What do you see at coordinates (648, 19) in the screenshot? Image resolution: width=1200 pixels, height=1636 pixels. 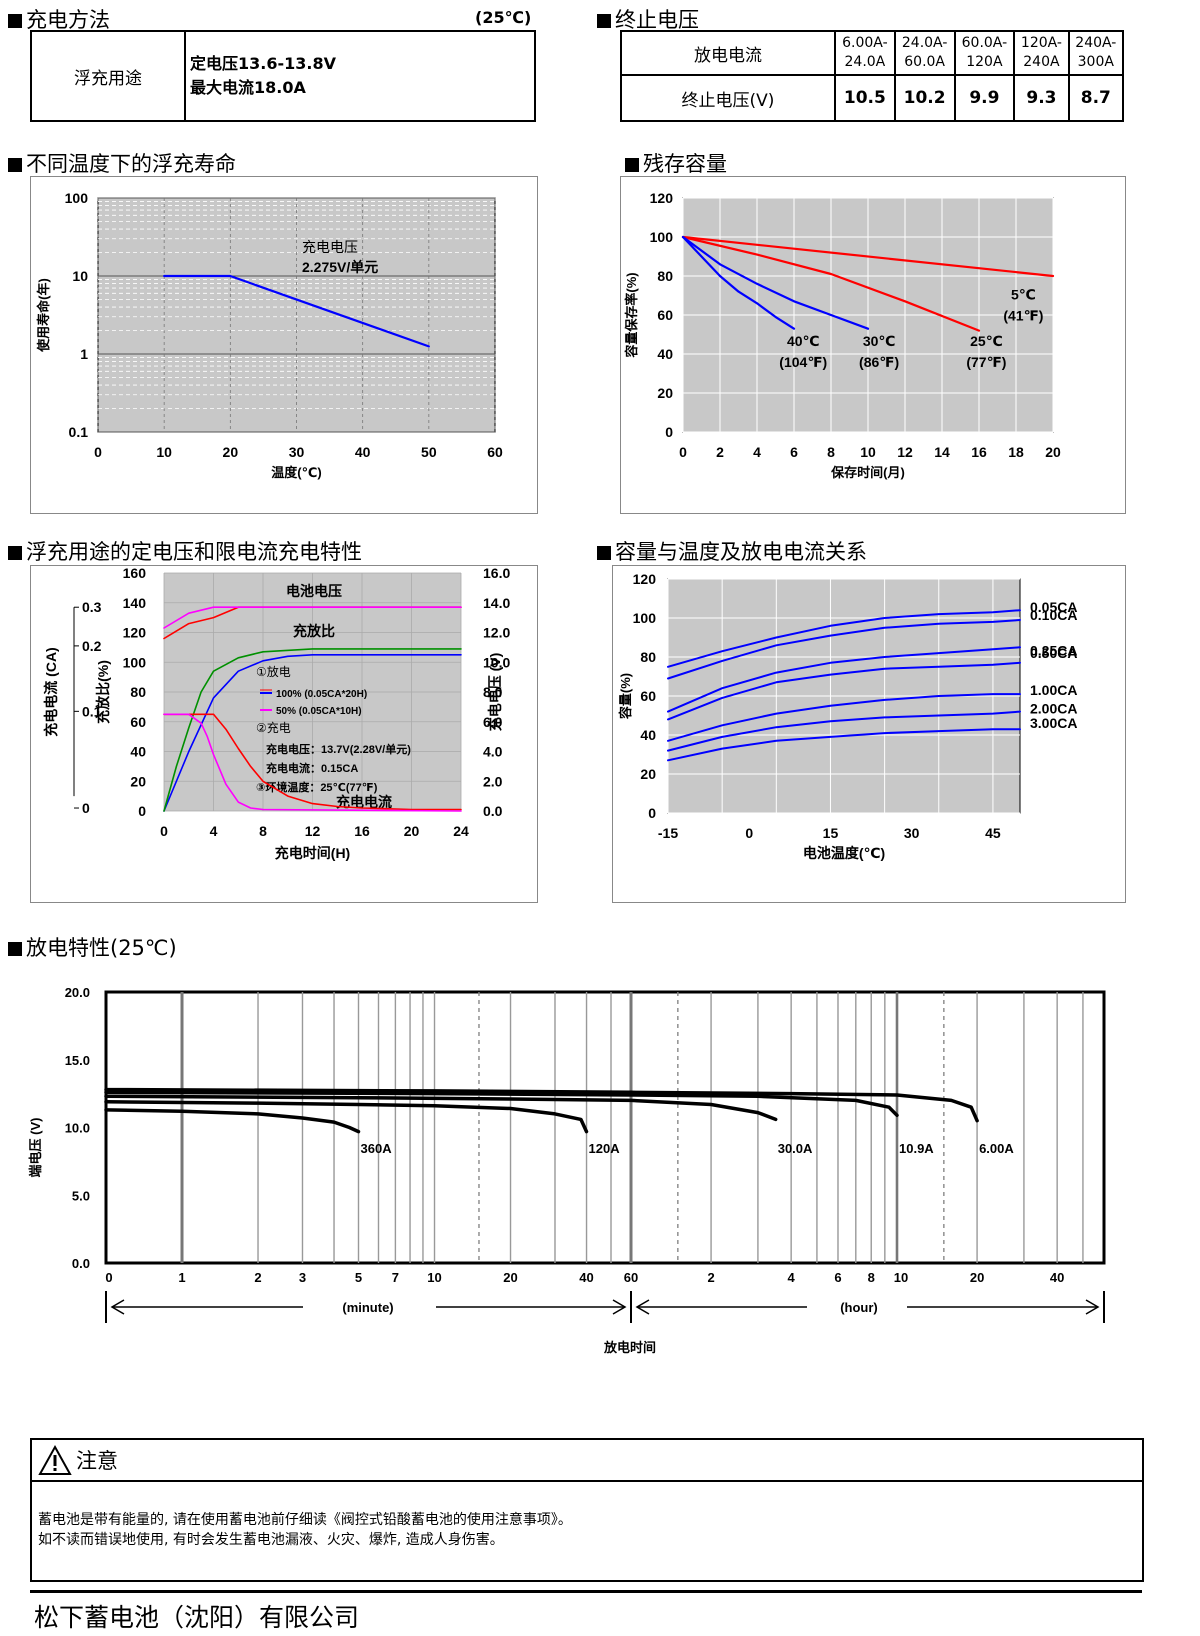 I see `section-endv-title: 终止电压` at bounding box center [648, 19].